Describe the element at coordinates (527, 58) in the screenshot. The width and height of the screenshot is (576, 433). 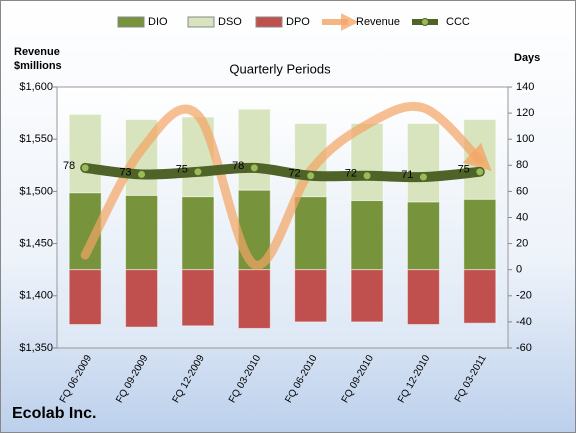
I see `y2-axis-label: Days` at that location.